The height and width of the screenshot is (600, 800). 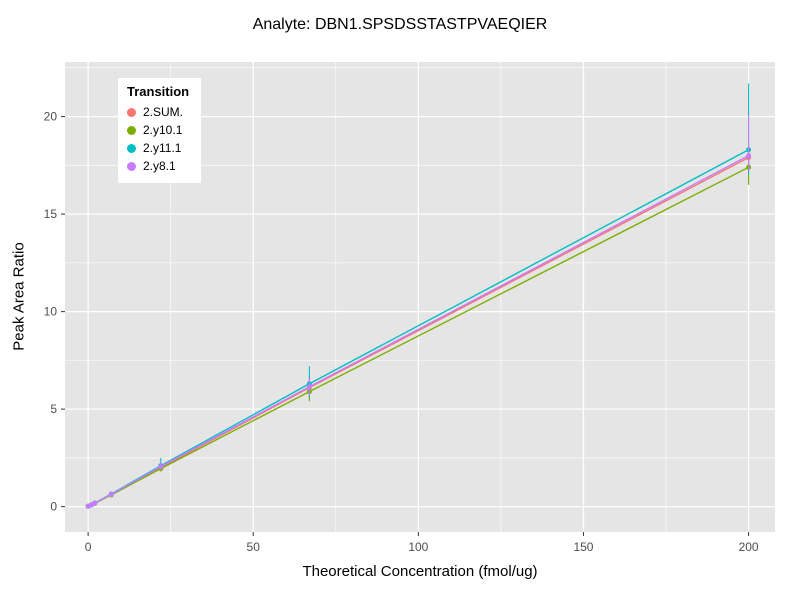 I want to click on legend-item-2.y10.1: 2.y10.1, so click(x=158, y=130).